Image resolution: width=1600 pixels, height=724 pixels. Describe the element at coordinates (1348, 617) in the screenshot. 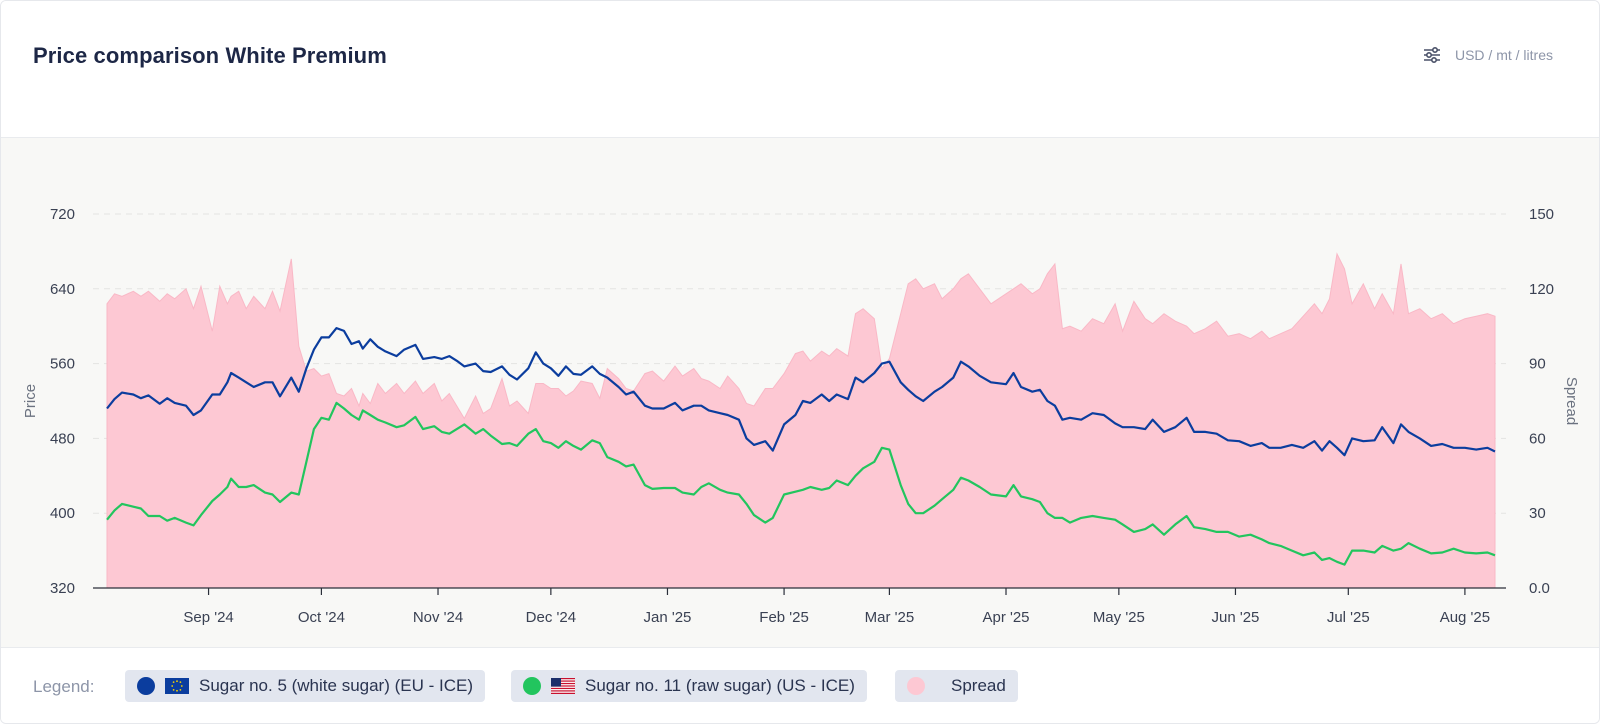

I see `x-tick-label: Jul '25` at that location.